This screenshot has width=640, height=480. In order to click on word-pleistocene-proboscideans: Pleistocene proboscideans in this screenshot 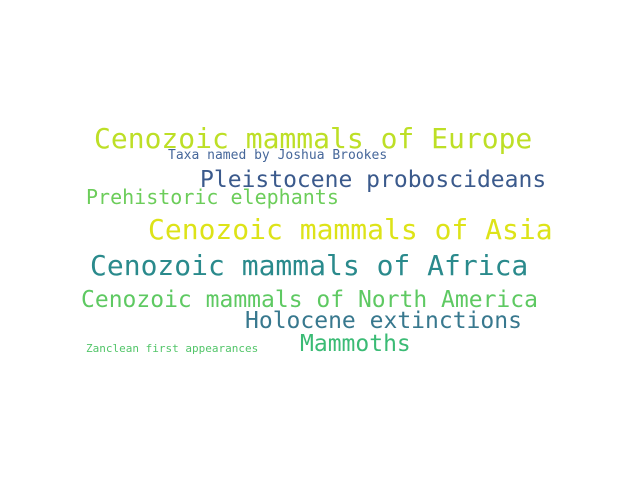, I will do `click(373, 180)`.